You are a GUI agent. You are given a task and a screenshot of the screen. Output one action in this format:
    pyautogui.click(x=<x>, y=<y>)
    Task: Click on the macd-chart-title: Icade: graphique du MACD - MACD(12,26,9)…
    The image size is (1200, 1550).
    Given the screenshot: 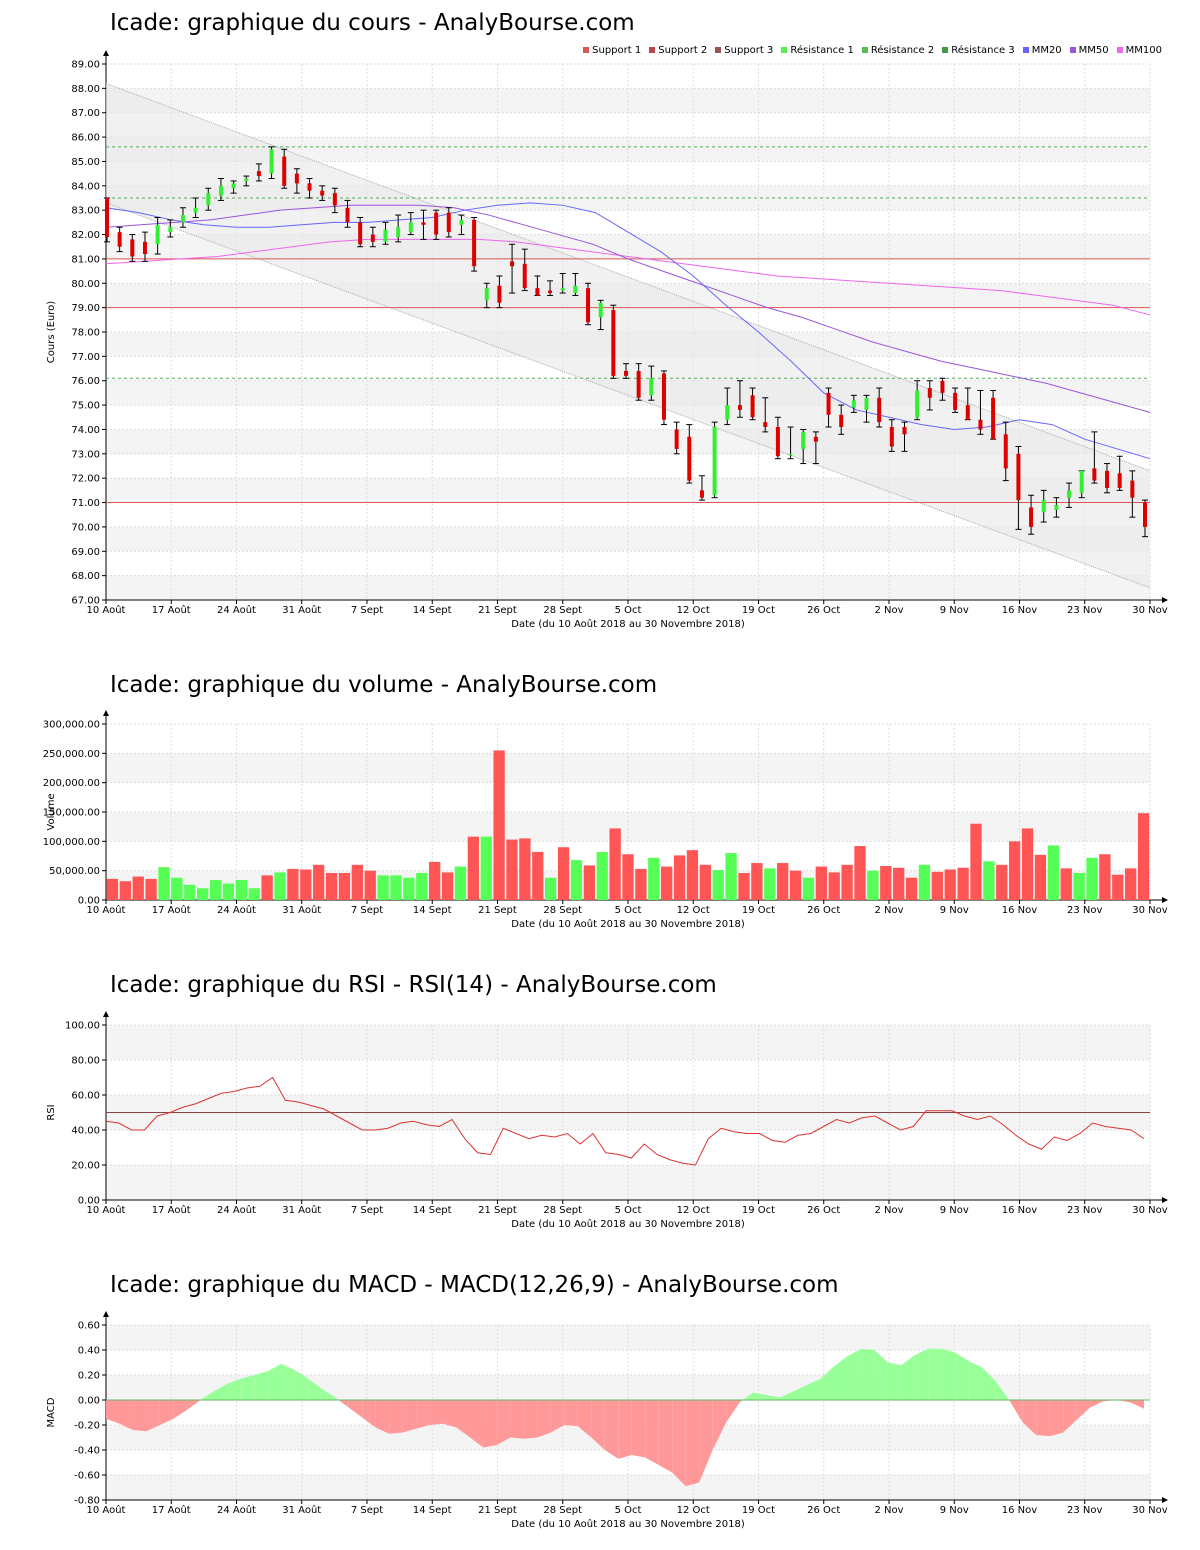 What is the action you would take?
    pyautogui.click(x=474, y=1285)
    